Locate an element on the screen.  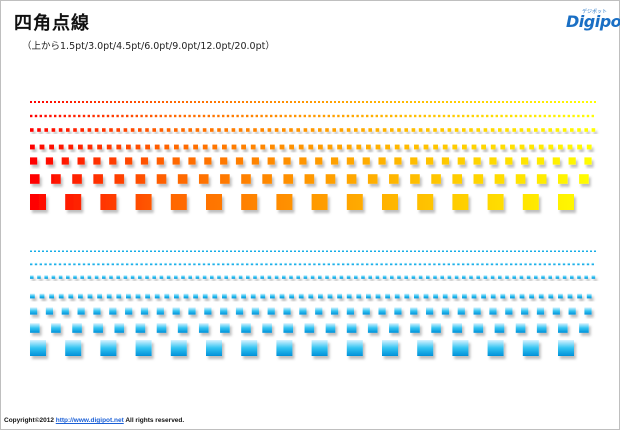
footer-link: http://www.digipot.net is located at coordinates (89, 420).